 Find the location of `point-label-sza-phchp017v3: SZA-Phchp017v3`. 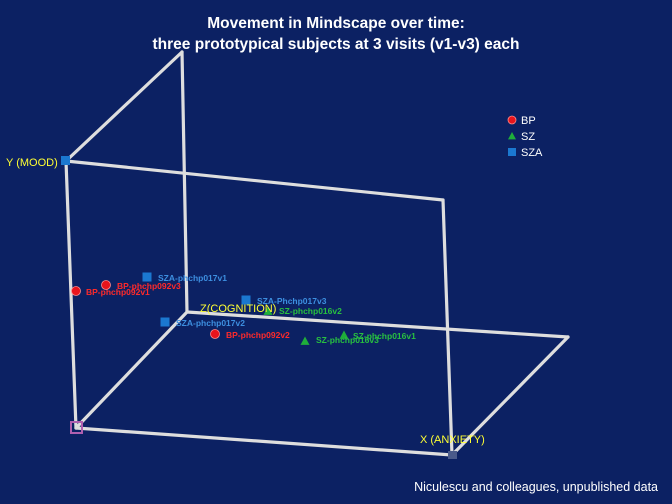

point-label-sza-phchp017v3: SZA-Phchp017v3 is located at coordinates (292, 301).